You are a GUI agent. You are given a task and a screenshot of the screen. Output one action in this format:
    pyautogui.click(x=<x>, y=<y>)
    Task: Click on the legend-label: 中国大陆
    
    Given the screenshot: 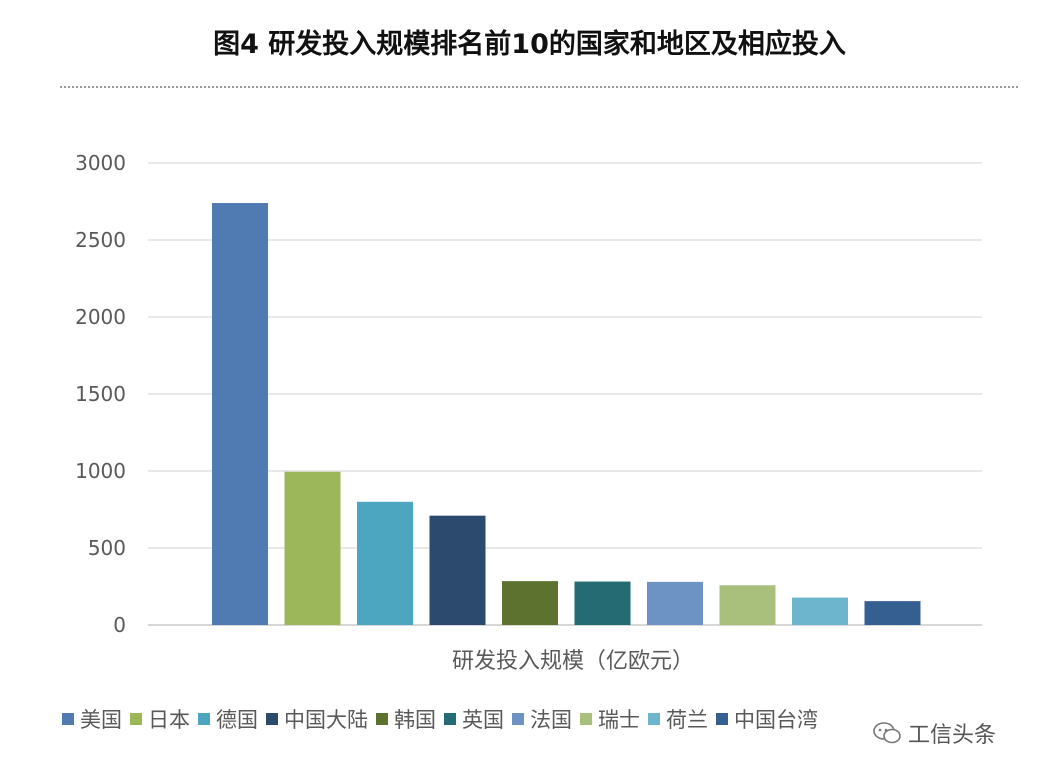 What is the action you would take?
    pyautogui.click(x=326, y=720)
    